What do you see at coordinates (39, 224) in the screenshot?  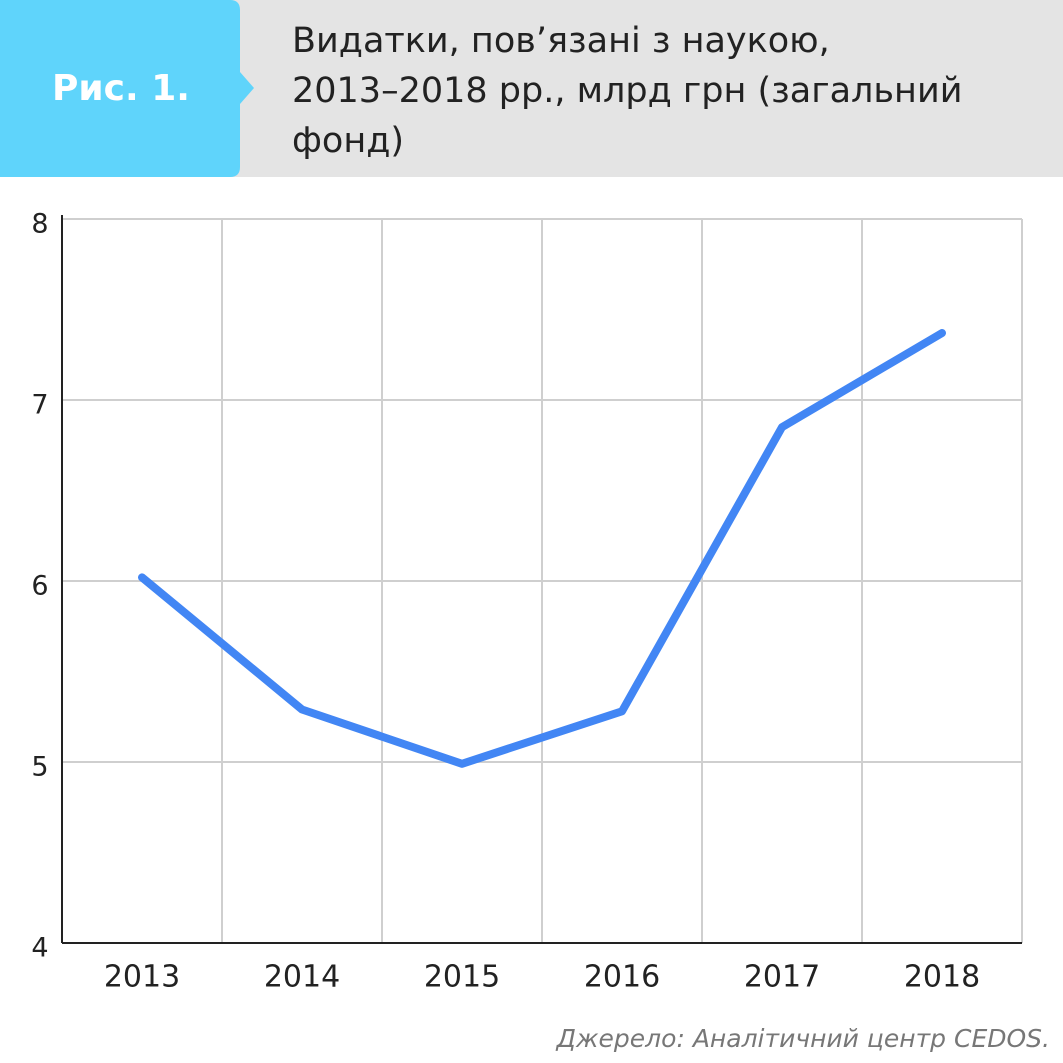 I see `y-tick-label: 8` at bounding box center [39, 224].